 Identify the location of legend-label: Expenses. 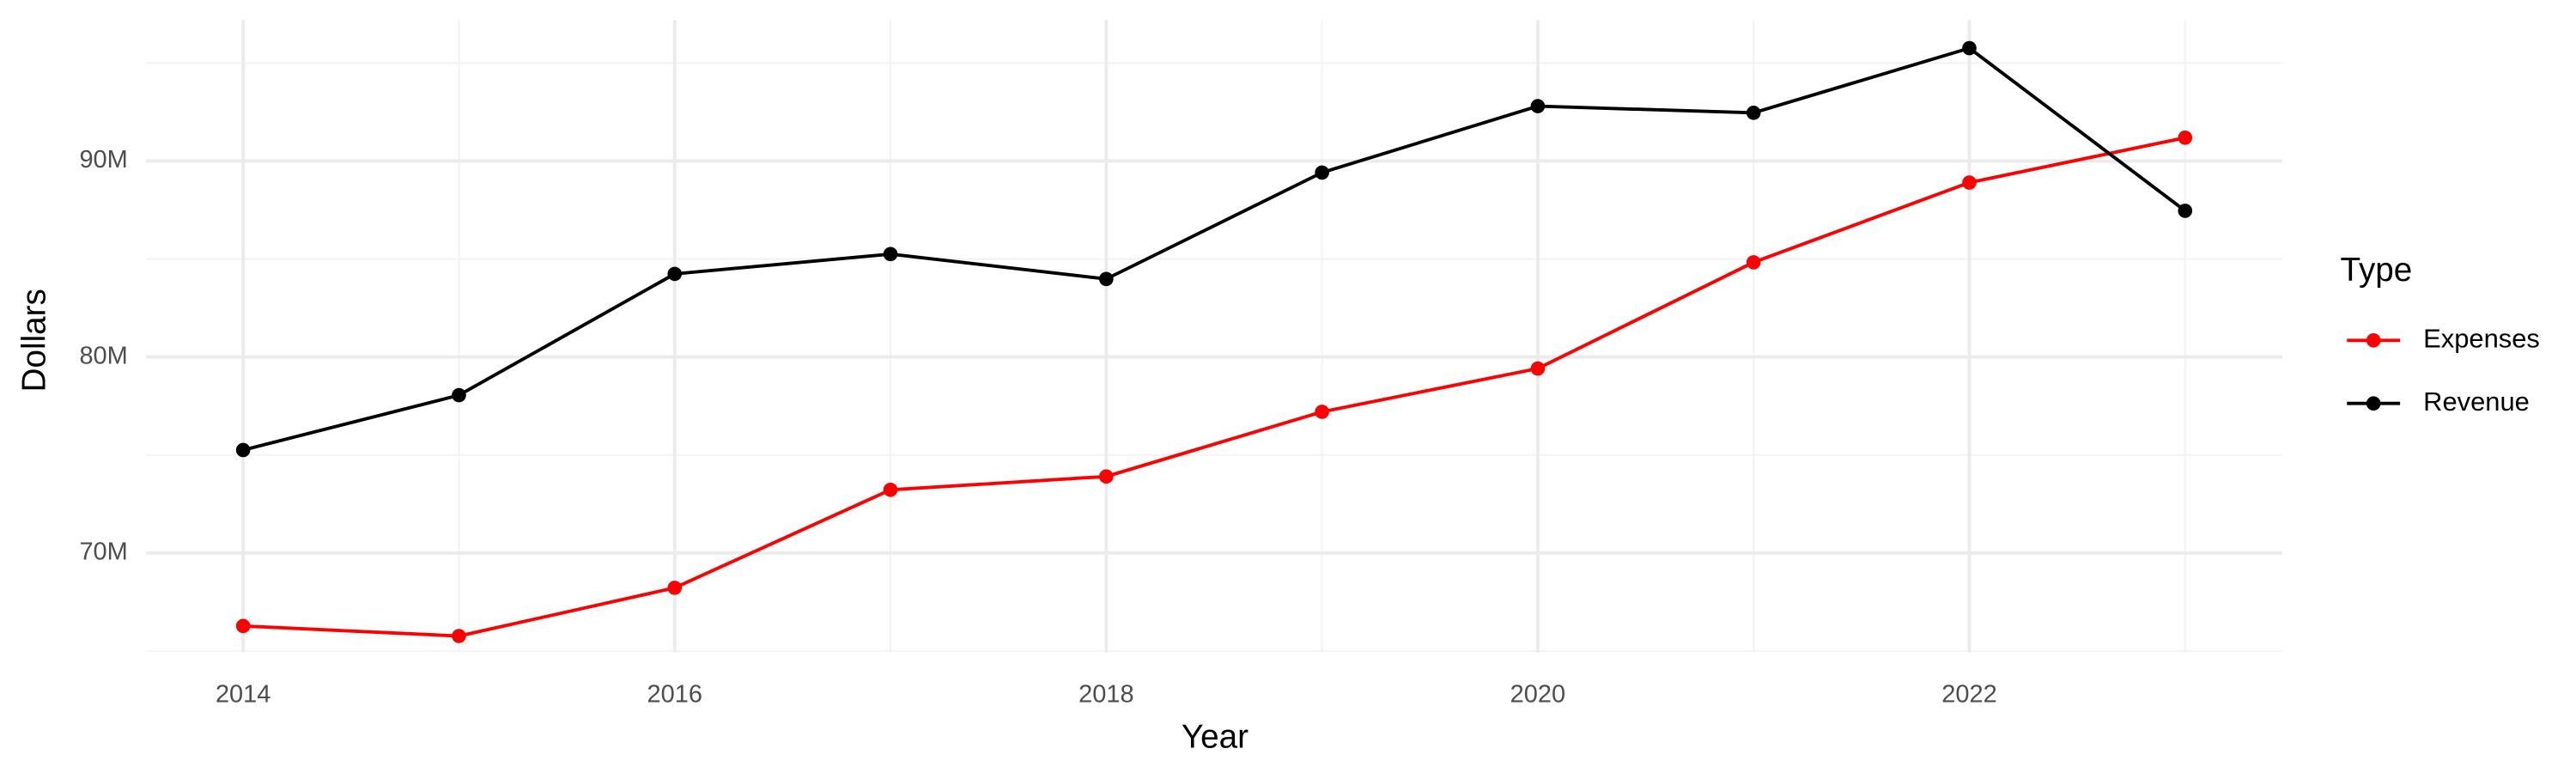
(2481, 338).